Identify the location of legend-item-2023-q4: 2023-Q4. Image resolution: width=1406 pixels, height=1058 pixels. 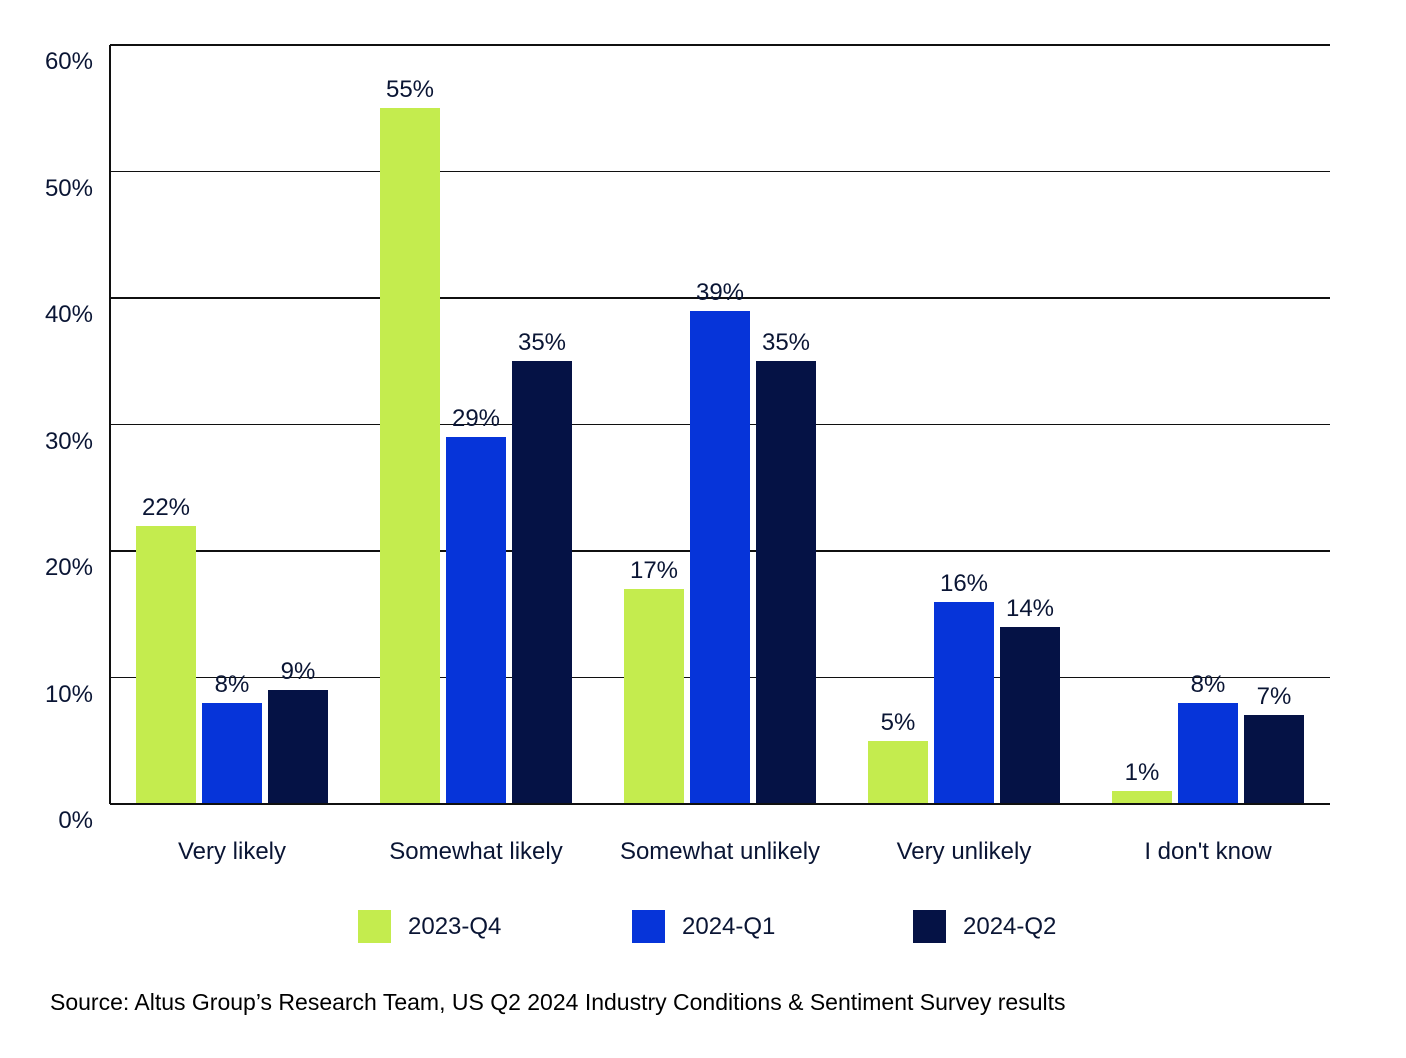
(429, 926).